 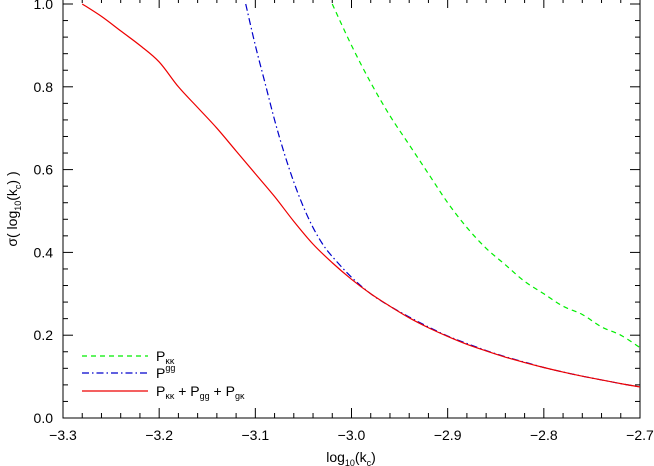 What do you see at coordinates (44, 6) in the screenshot?
I see `y-tick-label: 1.0` at bounding box center [44, 6].